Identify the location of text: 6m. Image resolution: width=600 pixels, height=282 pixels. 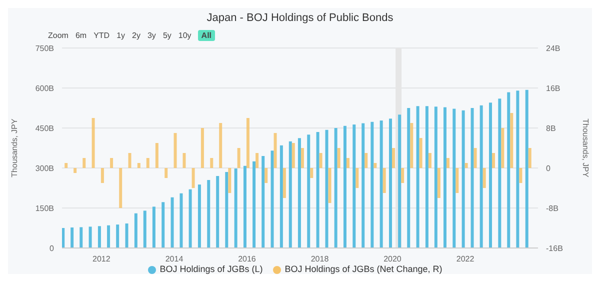
(81, 35).